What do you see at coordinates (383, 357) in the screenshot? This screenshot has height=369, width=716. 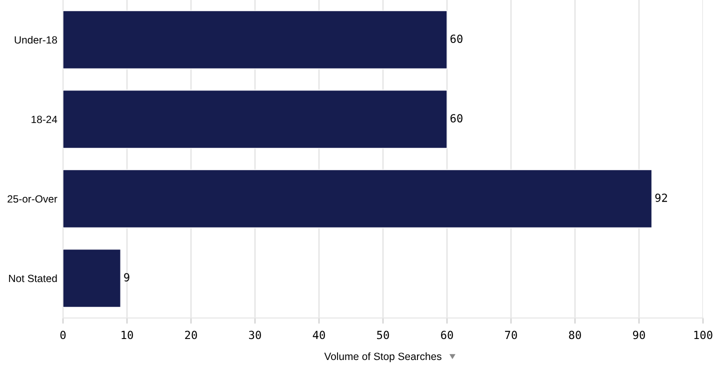 I see `x-axis-title: Volume of Stop Searches` at bounding box center [383, 357].